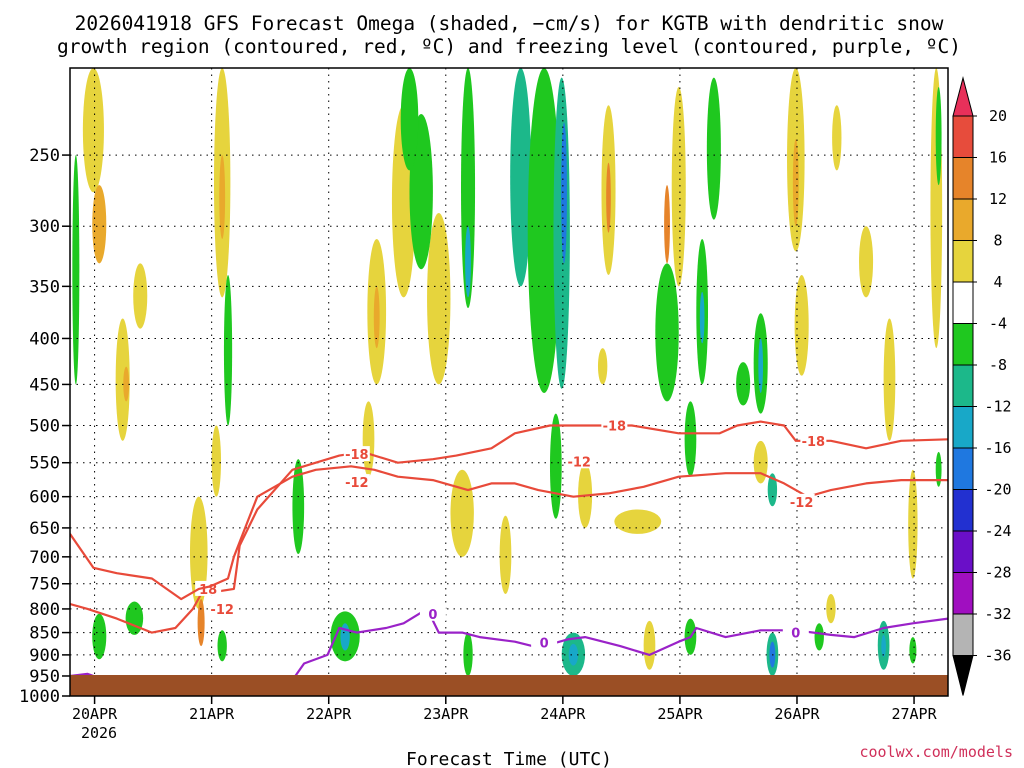  What do you see at coordinates (509, 758) in the screenshot?
I see `x-axis-label: Forecast Time (UTC)` at bounding box center [509, 758].